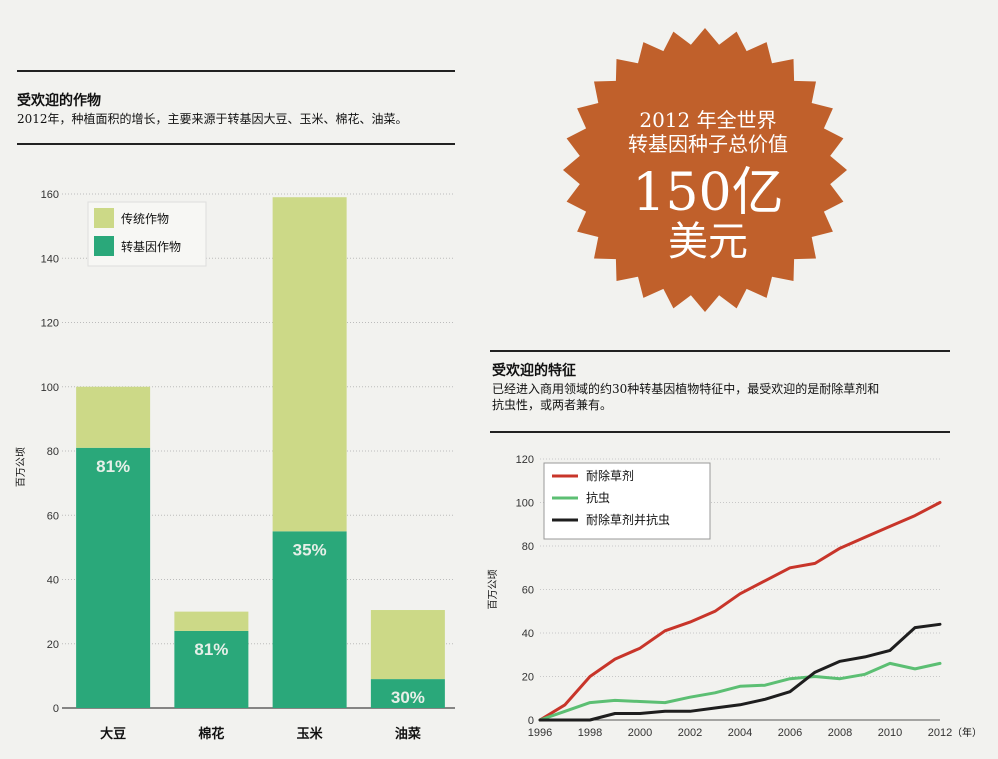 The height and width of the screenshot is (759, 998). What do you see at coordinates (940, 733) in the screenshot?
I see `x-tick-label: 2012` at bounding box center [940, 733].